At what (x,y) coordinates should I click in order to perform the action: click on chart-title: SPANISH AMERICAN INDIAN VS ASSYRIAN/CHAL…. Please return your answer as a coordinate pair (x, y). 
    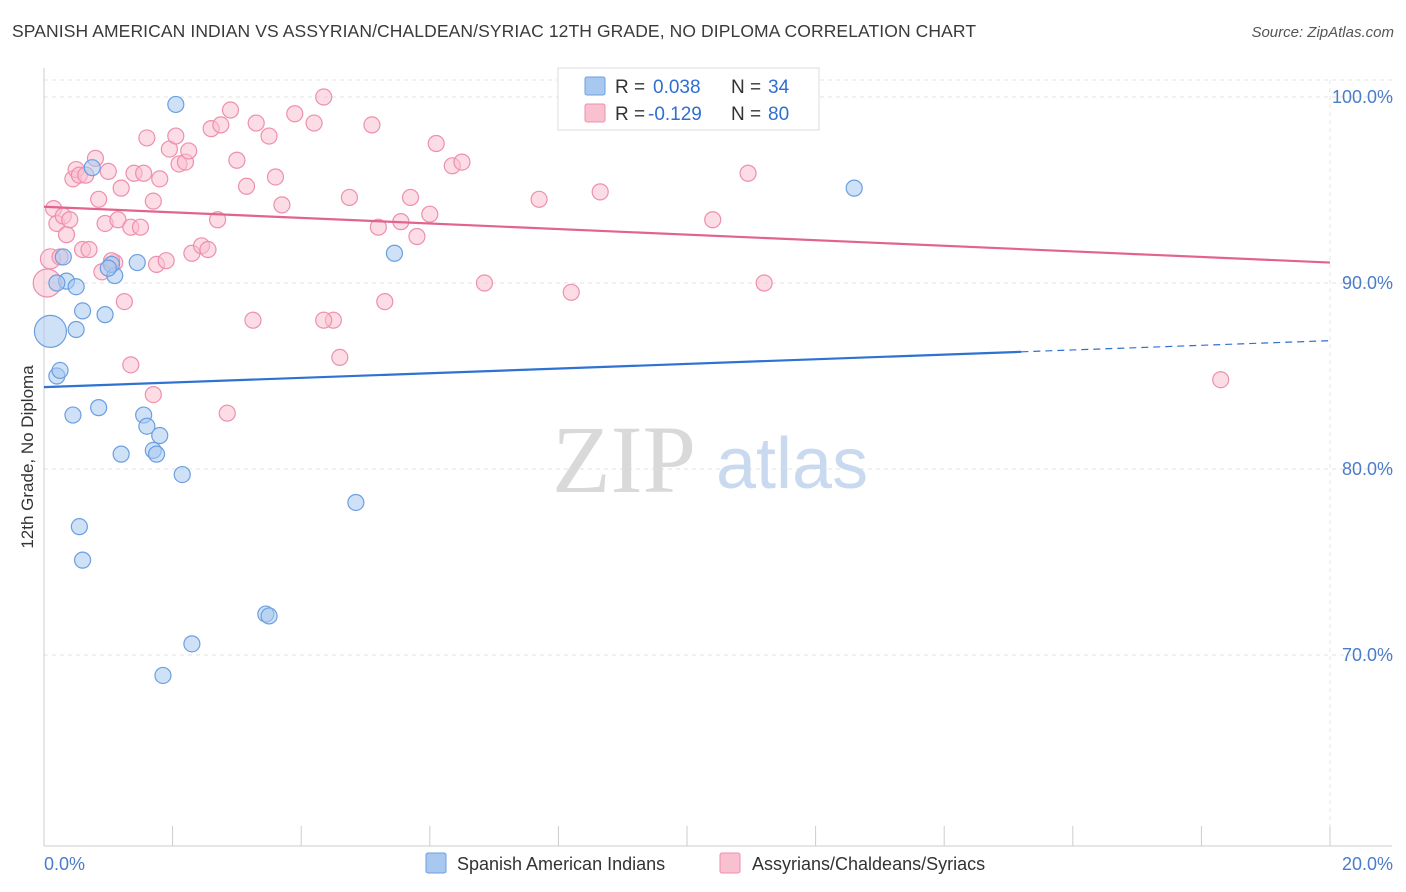
    Looking at the image, I should click on (494, 31).